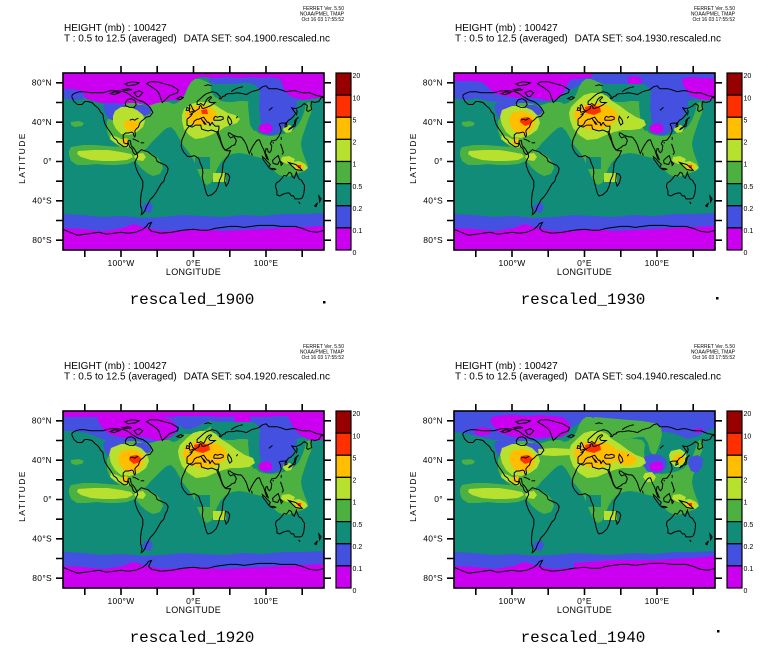 The height and width of the screenshot is (662, 768). What do you see at coordinates (648, 39) in the screenshot?
I see `svg-text: DATA SET: so4.1930.rescaled.nc` at bounding box center [648, 39].